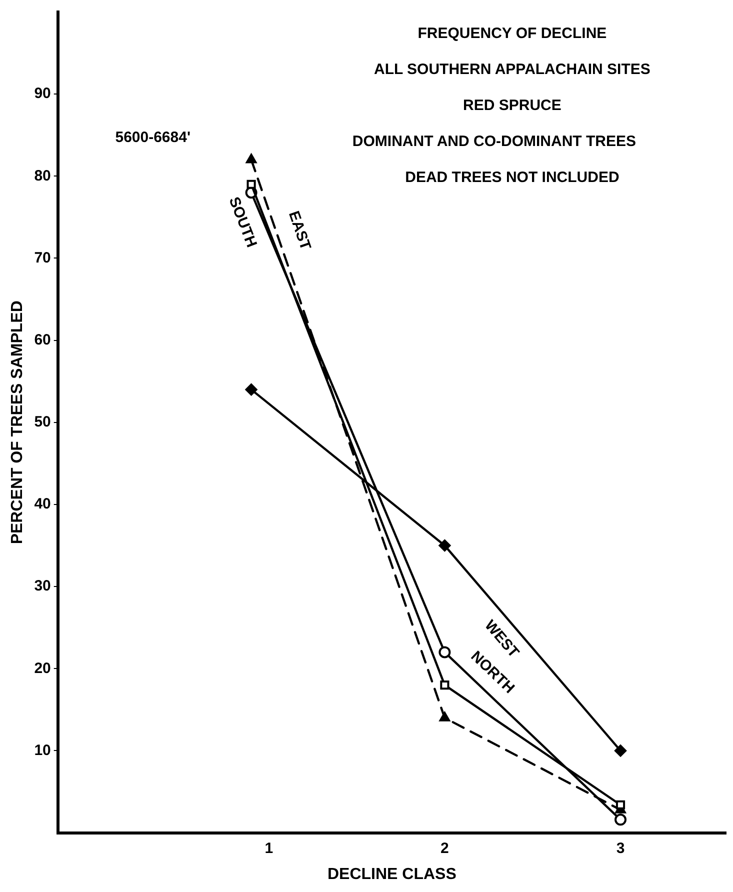  I want to click on text: FREQUENCY OF DECLINE, so click(512, 33).